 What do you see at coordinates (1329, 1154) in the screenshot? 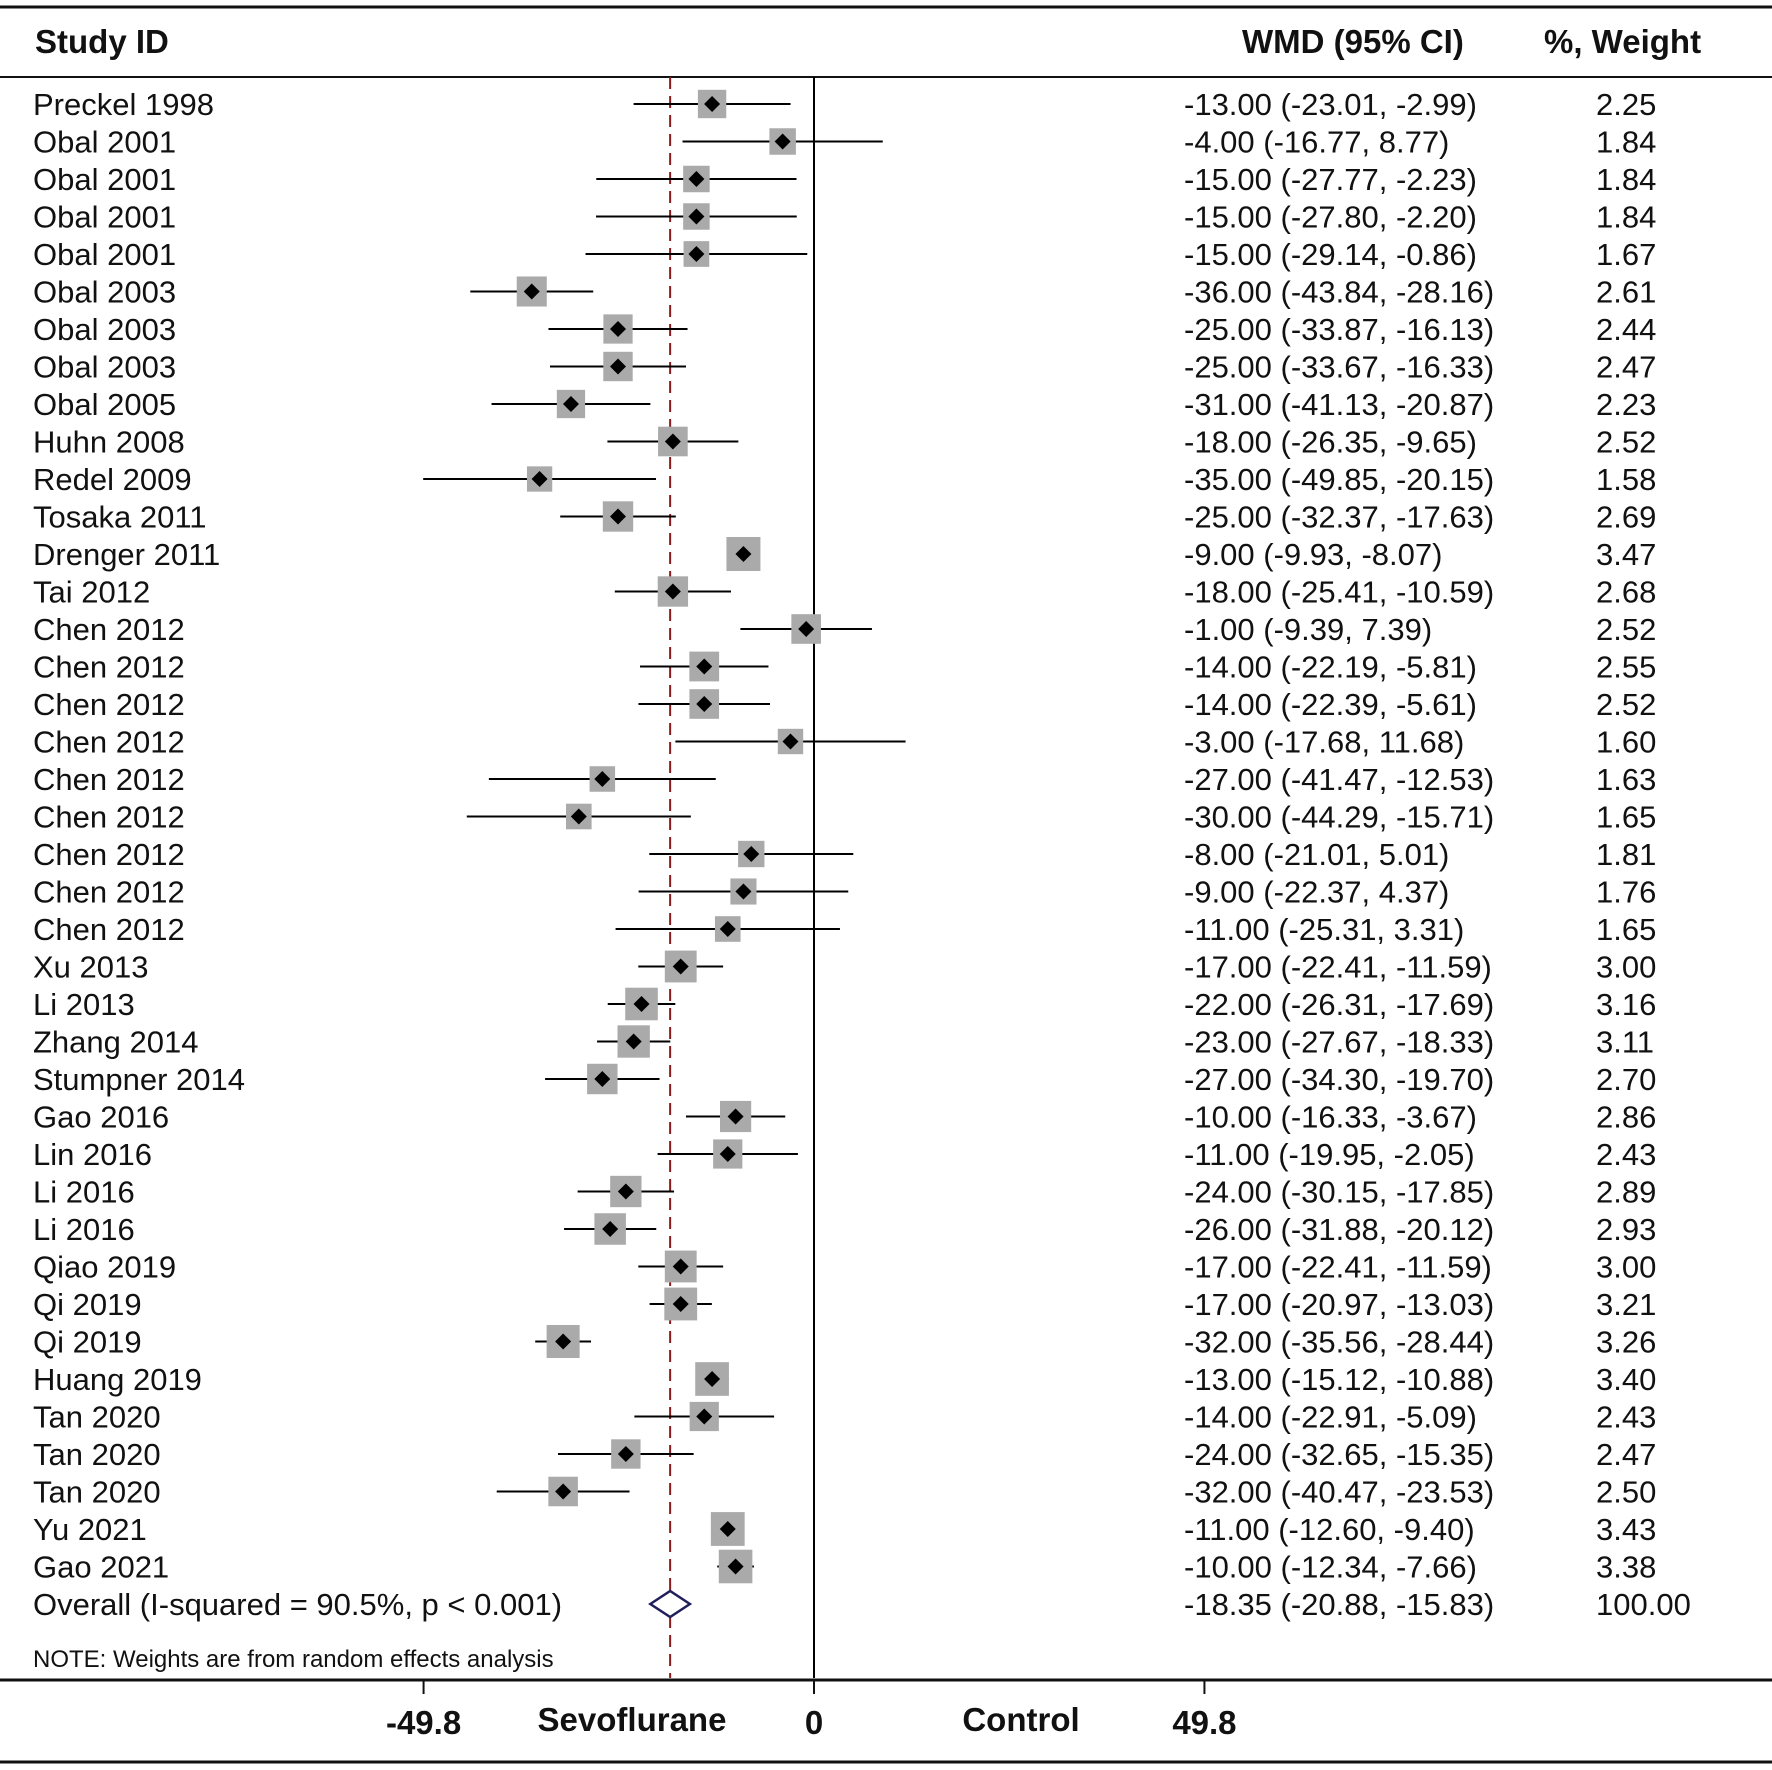
I see `effect-ci-value: -11.00 (-19.95, -2.05)` at bounding box center [1329, 1154].